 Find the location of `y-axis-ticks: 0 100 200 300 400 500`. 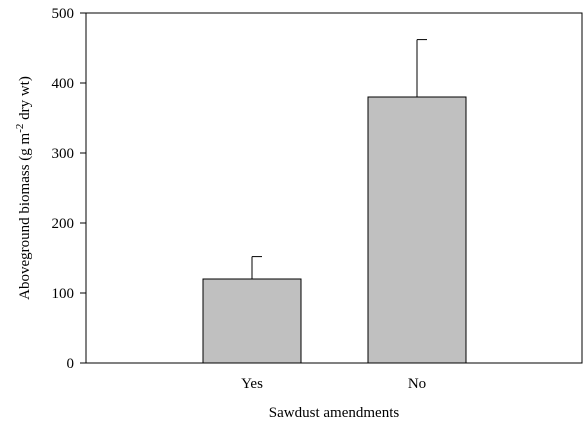

y-axis-ticks: 0 100 200 300 400 500 is located at coordinates (69, 189).